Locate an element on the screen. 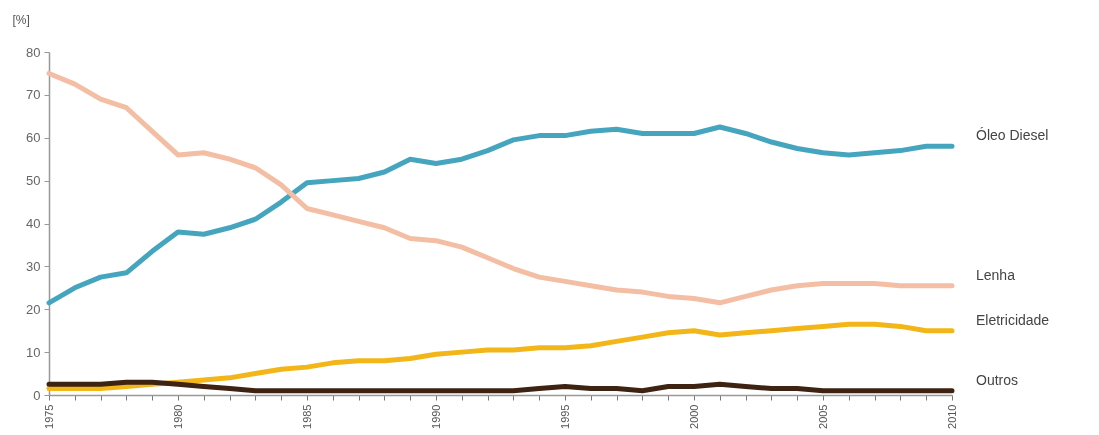  y-tick-label: 80 is located at coordinates (33, 52).